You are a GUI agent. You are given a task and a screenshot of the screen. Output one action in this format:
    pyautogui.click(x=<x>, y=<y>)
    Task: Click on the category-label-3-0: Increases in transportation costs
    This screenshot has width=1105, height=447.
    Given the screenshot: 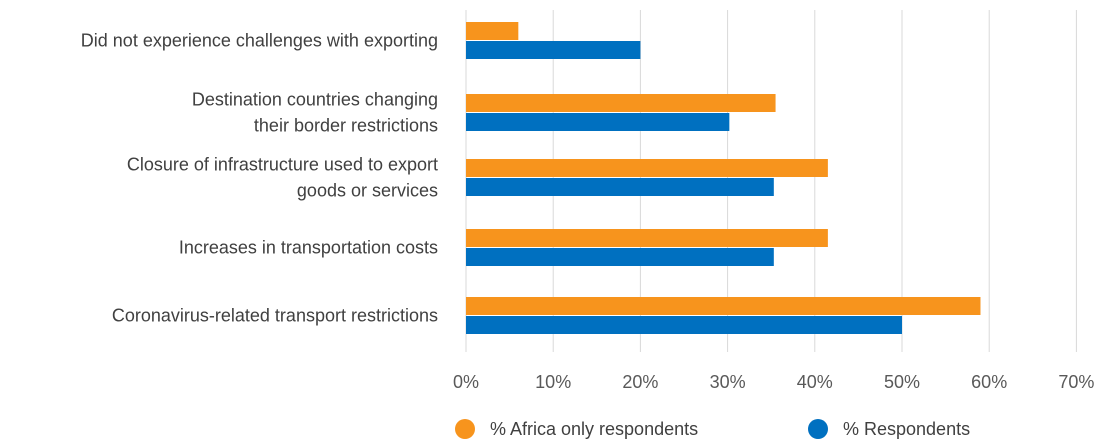 What is the action you would take?
    pyautogui.click(x=308, y=248)
    